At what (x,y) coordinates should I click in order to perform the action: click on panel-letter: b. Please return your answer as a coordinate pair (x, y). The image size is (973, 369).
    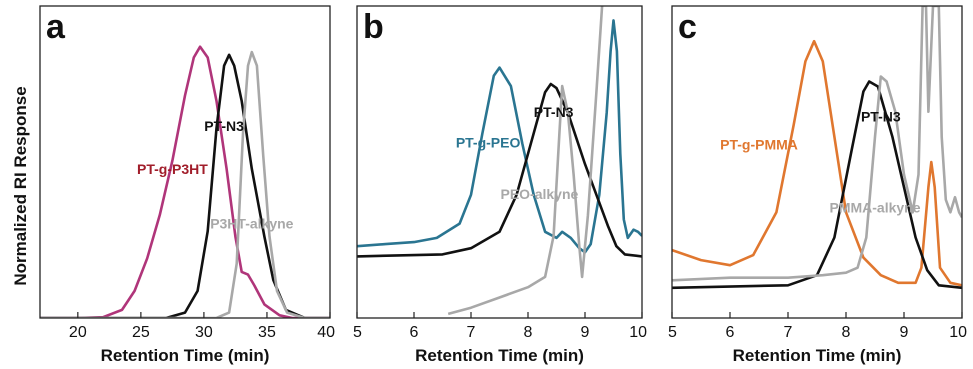
    Looking at the image, I should click on (373, 27).